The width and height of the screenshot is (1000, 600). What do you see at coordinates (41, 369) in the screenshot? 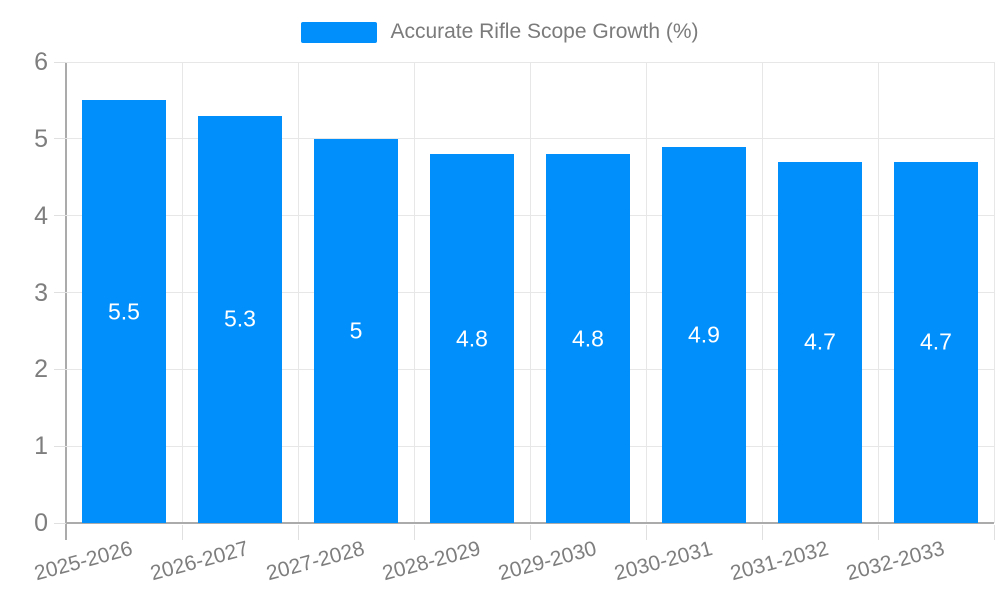
I see `y-axis-tick-label: 2` at bounding box center [41, 369].